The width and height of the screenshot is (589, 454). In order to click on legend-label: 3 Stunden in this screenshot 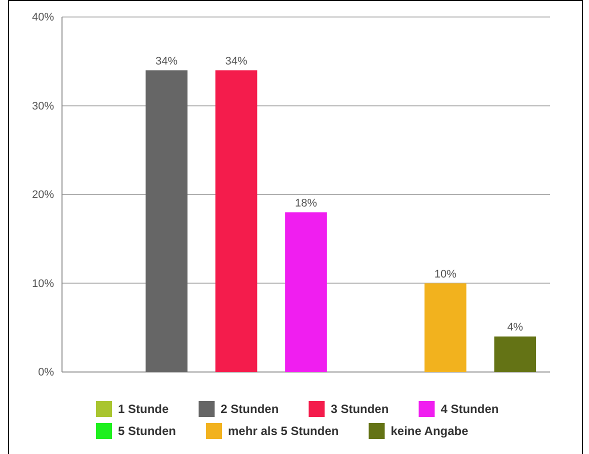, I will do `click(359, 409)`.